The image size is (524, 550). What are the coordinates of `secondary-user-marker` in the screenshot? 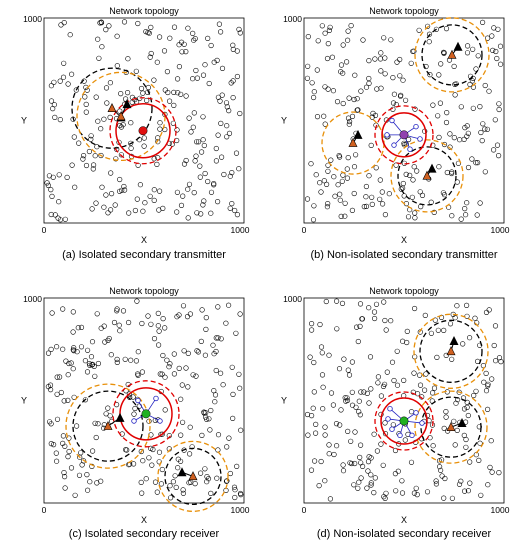 It's located at (404, 421).